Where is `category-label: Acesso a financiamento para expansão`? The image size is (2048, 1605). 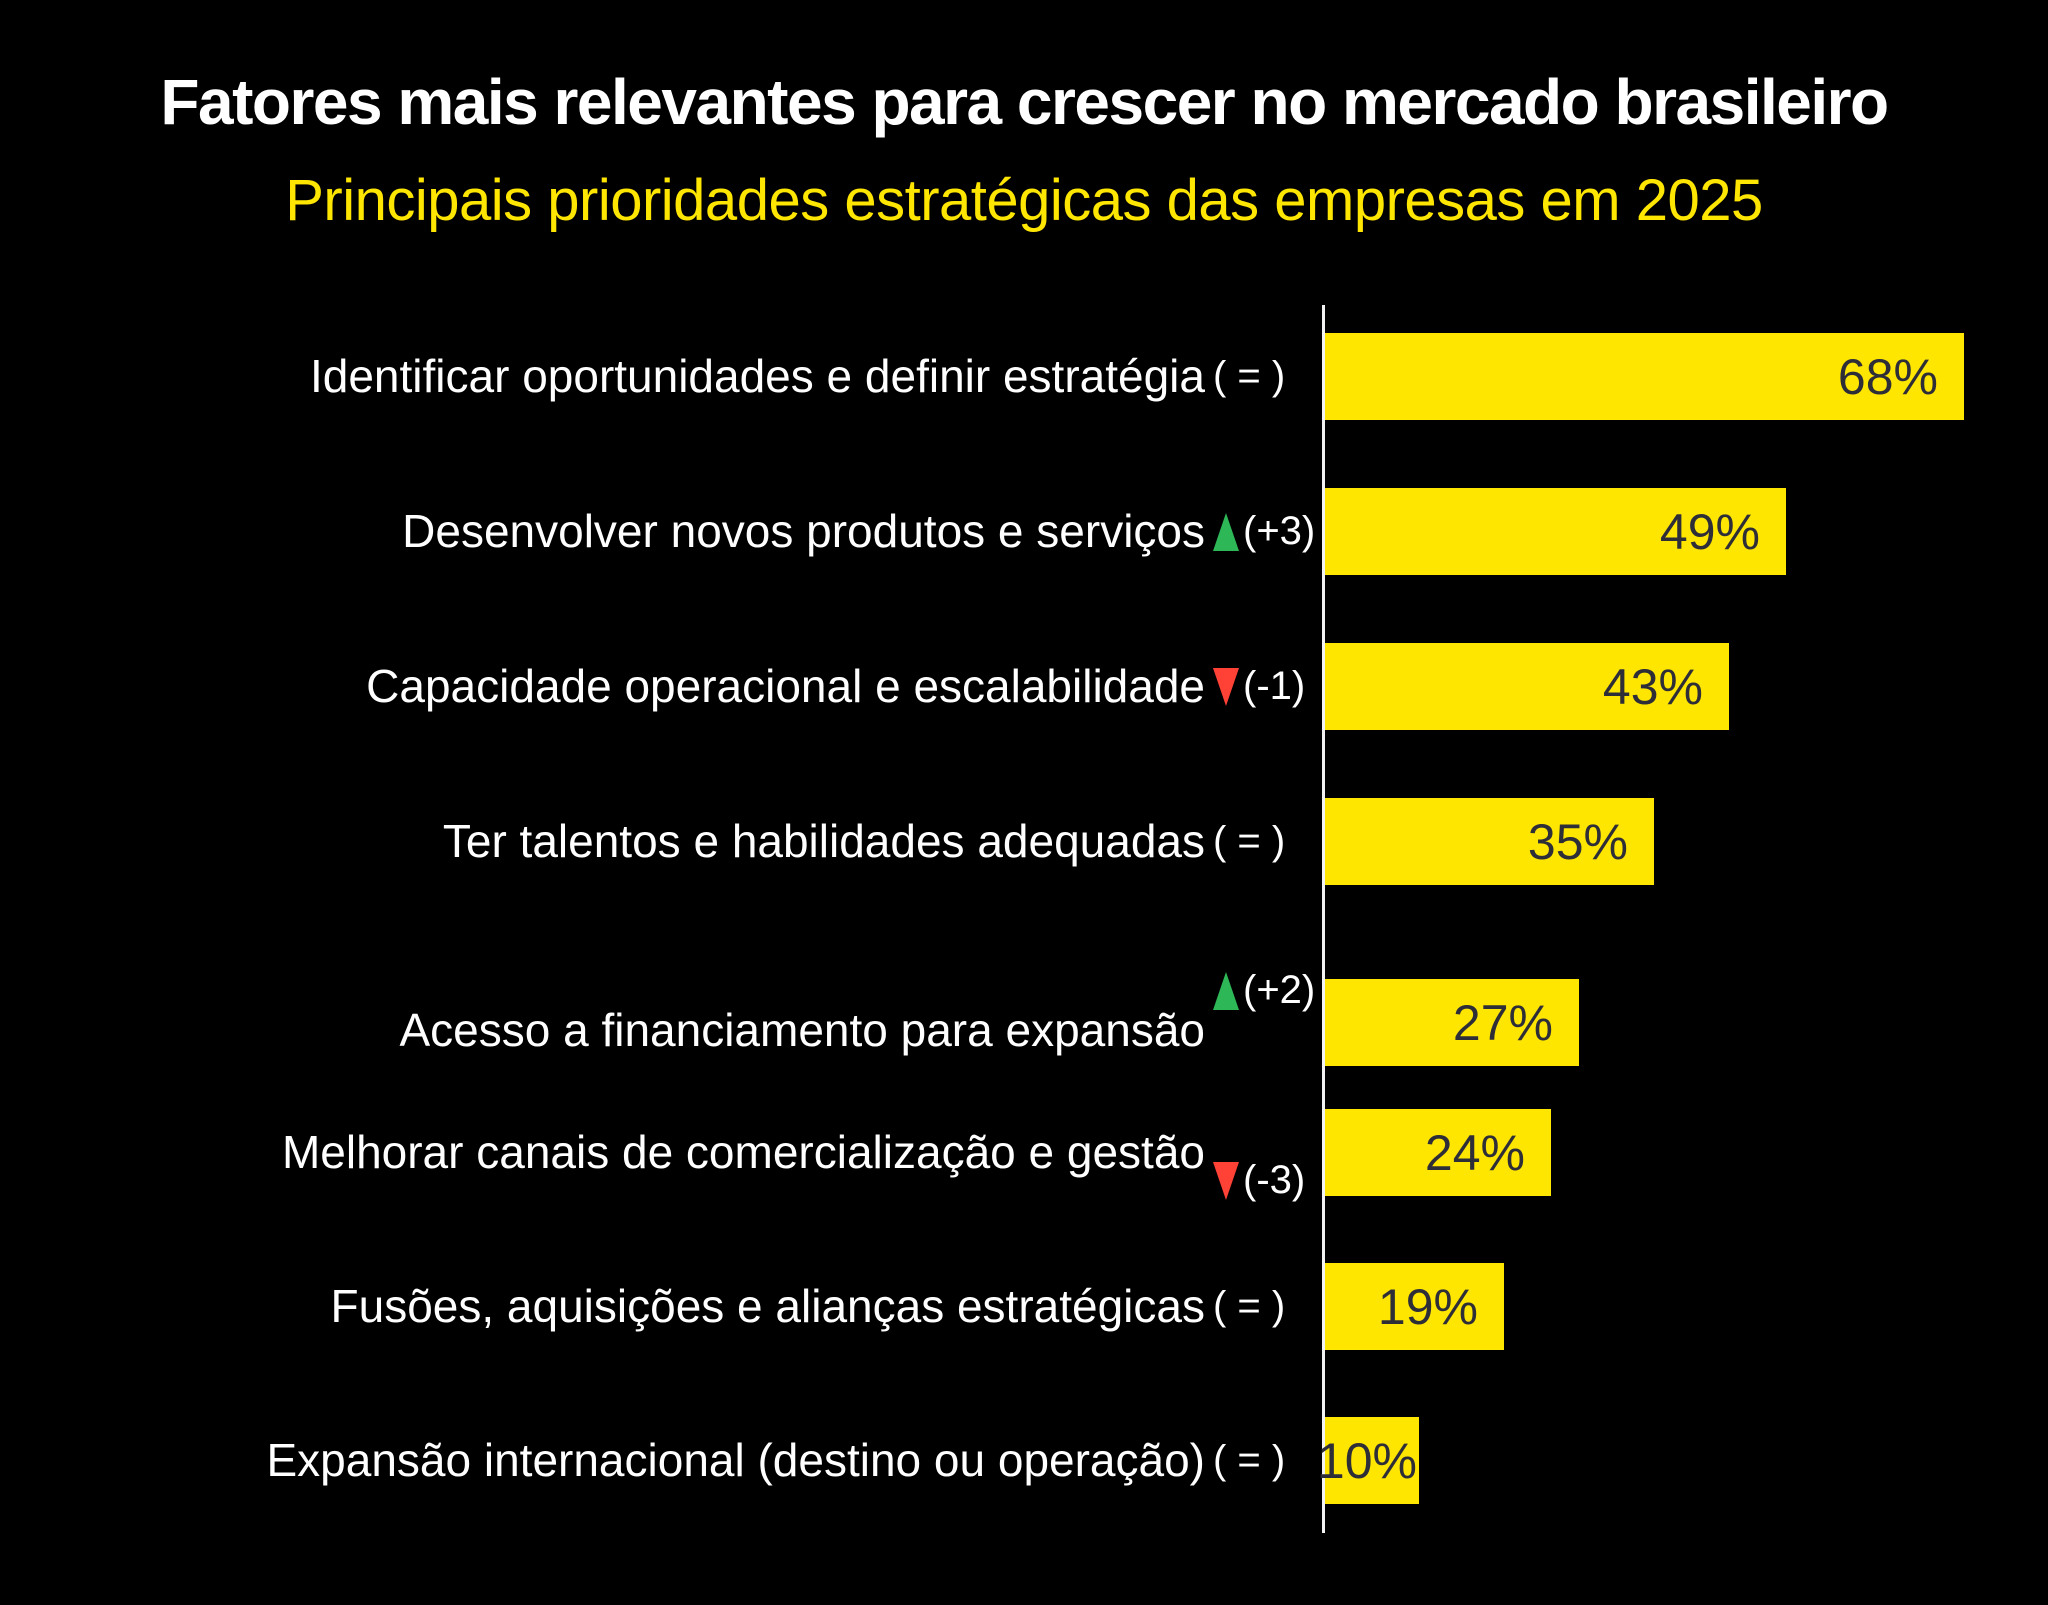 category-label: Acesso a financiamento para expansão is located at coordinates (802, 1030).